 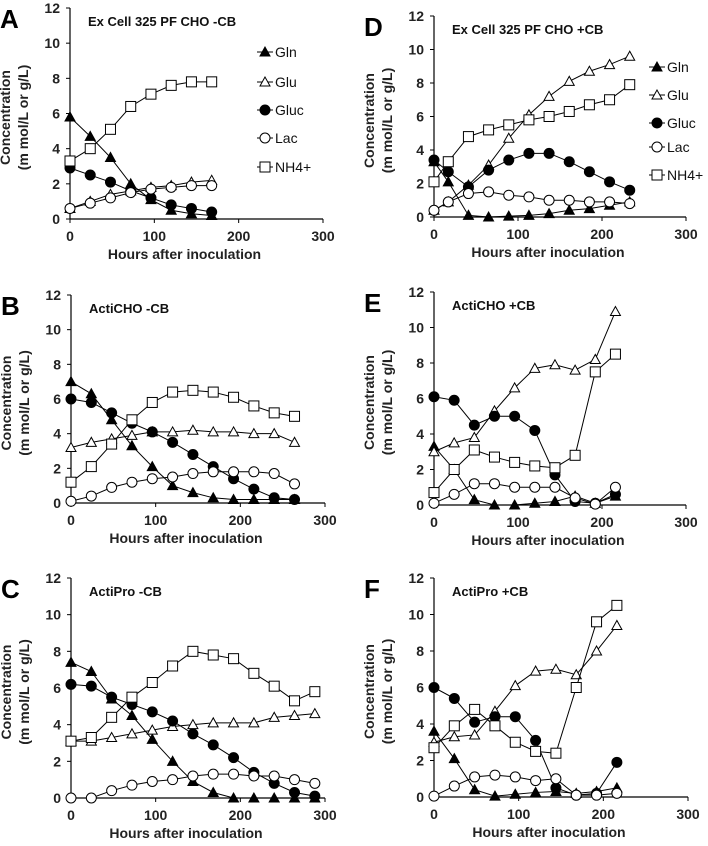 What do you see at coordinates (10, 306) in the screenshot?
I see `panel-letter: B` at bounding box center [10, 306].